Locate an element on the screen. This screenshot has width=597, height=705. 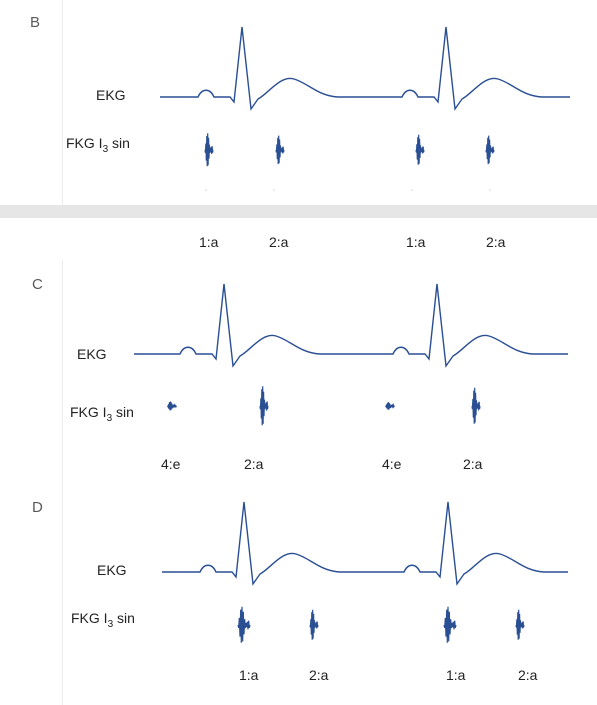
panel-d-label: D is located at coordinates (37, 507).